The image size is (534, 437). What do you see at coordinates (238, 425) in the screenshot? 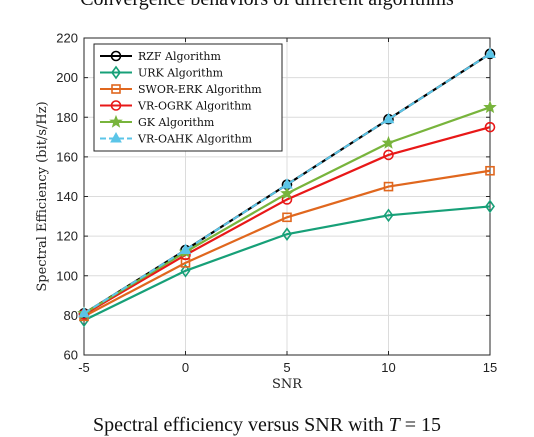
I see `caption-text: Spectral efficiency versus SNR with` at bounding box center [238, 425].